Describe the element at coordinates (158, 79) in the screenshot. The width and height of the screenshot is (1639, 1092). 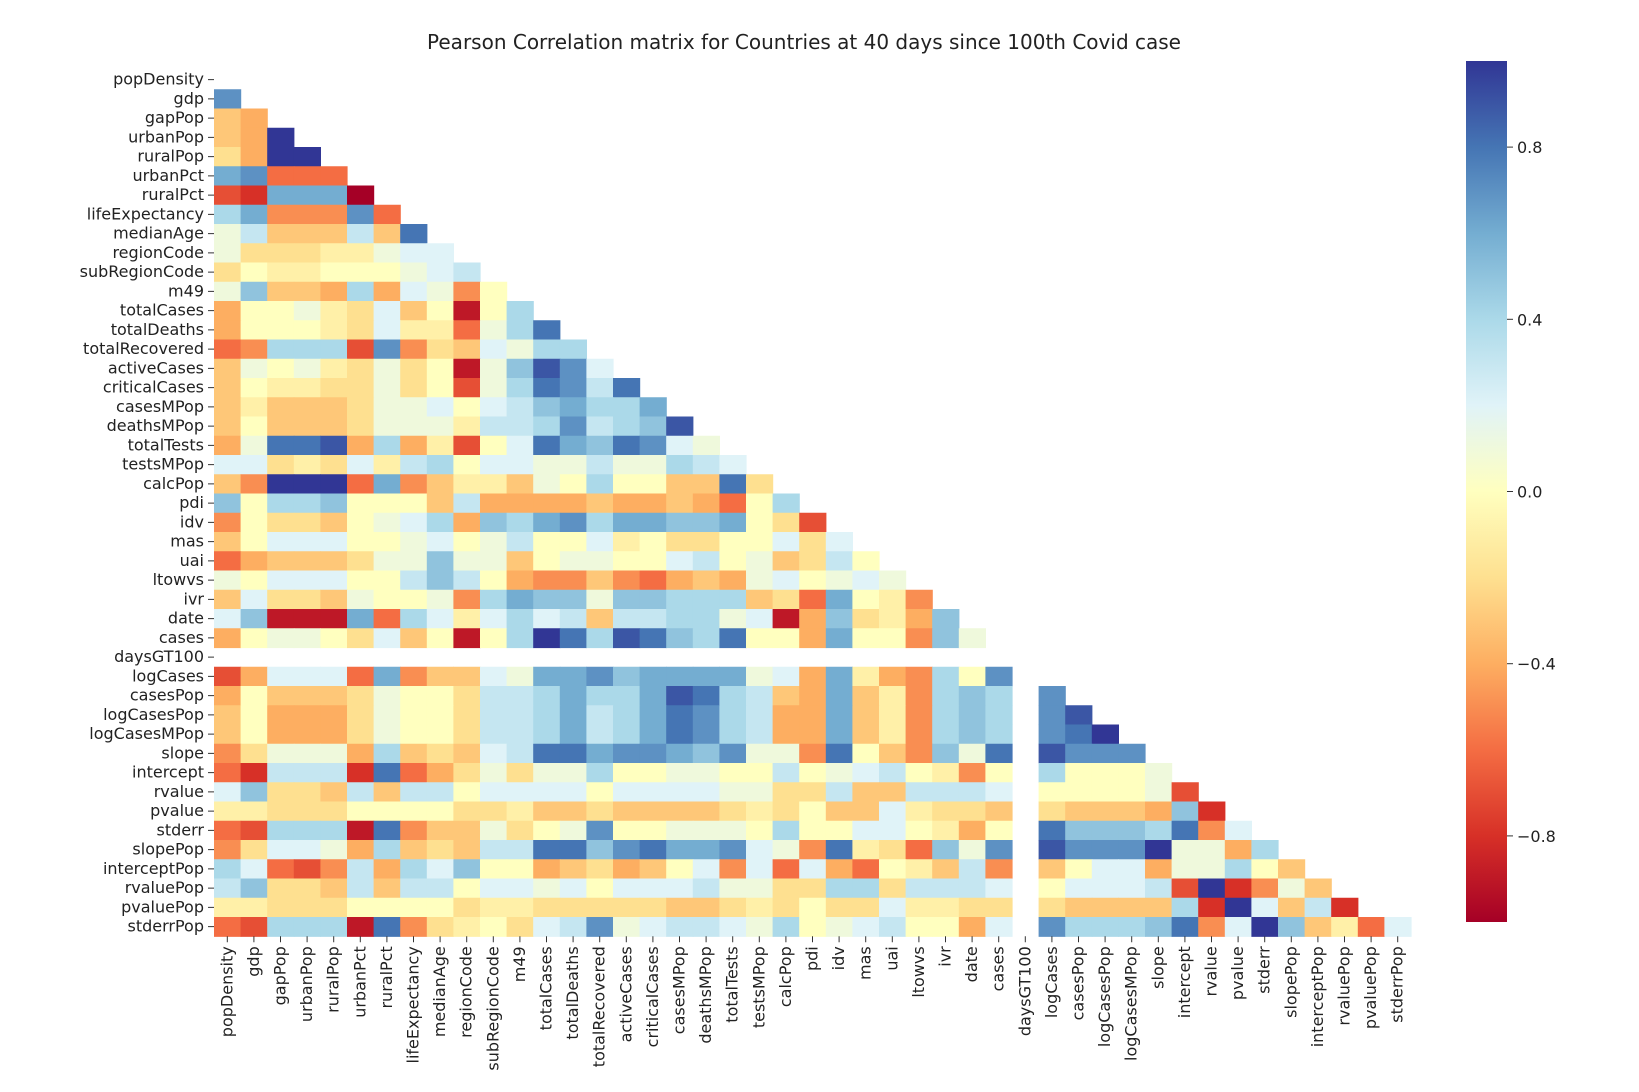
I see `y-tick-label: popDensity` at that location.